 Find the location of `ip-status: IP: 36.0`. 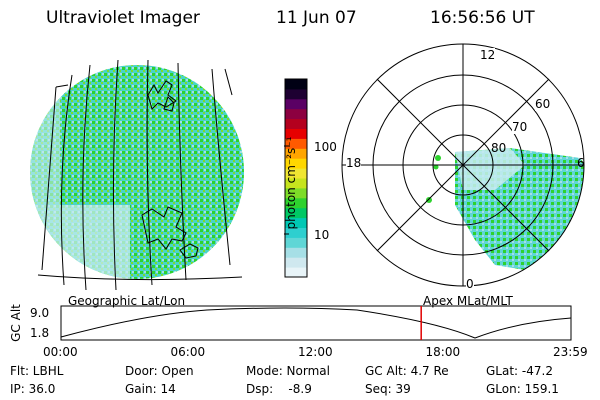

ip-status: IP: 36.0 is located at coordinates (33, 389).